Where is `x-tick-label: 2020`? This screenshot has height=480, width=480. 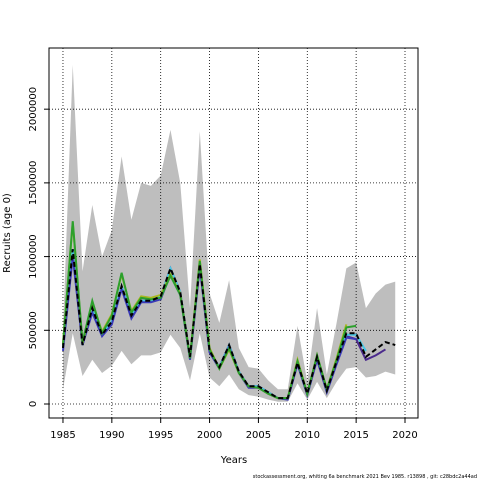
x-tick-label: 2020 is located at coordinates (404, 435).